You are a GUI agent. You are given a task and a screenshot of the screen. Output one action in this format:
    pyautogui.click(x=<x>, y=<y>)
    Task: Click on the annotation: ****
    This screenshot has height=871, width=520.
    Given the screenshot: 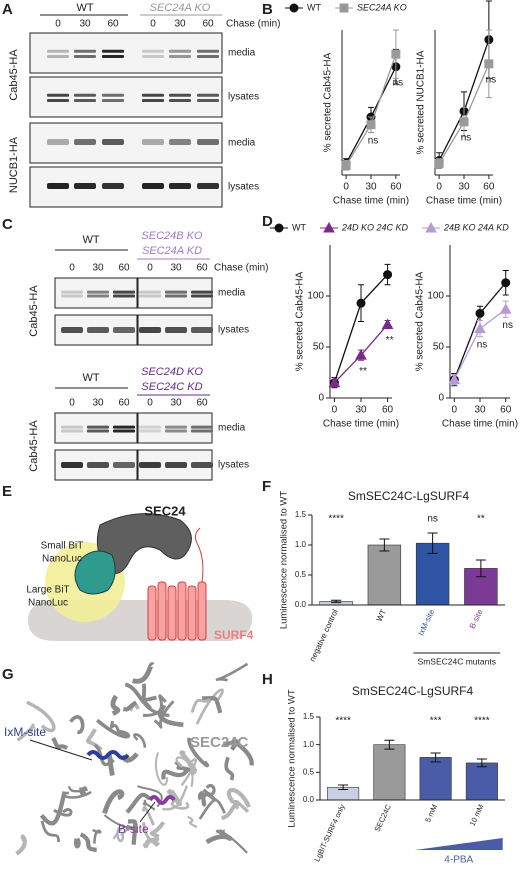 What is the action you would take?
    pyautogui.click(x=336, y=519)
    